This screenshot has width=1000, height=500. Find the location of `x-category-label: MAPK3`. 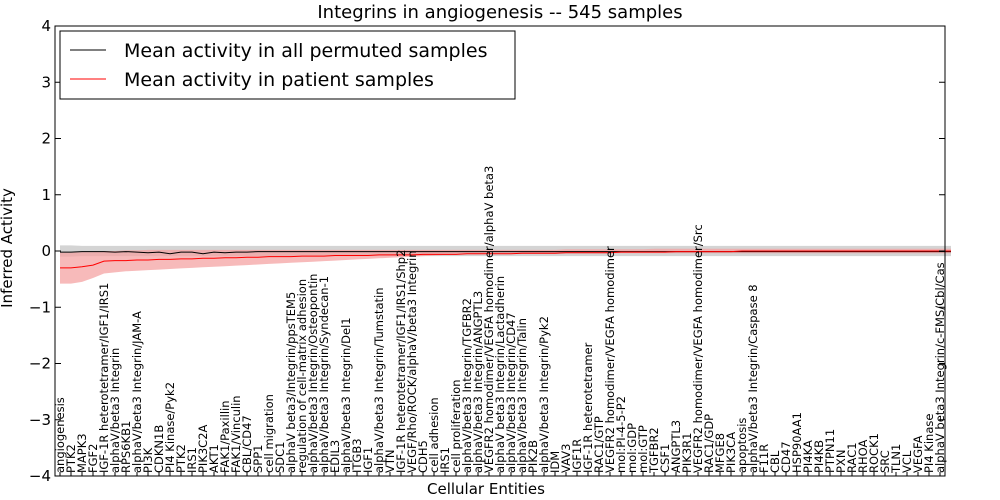

x-category-label: MAPK3 is located at coordinates (82, 453).